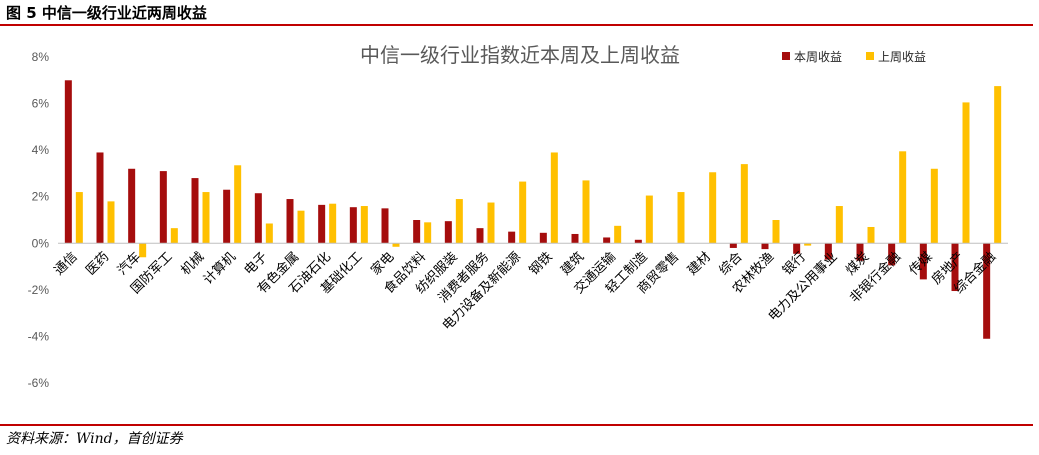 The width and height of the screenshot is (1039, 455). Describe the element at coordinates (41, 104) in the screenshot. I see `y-tick-label: 6%` at that location.